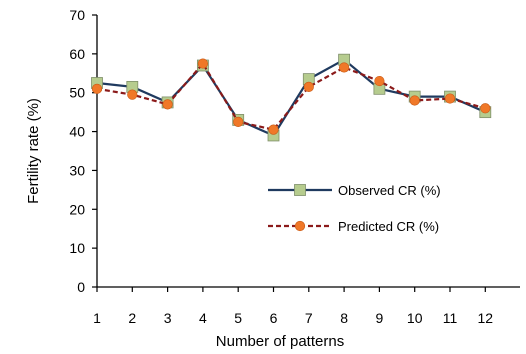  I want to click on x-tick-label: 11, so click(450, 318).